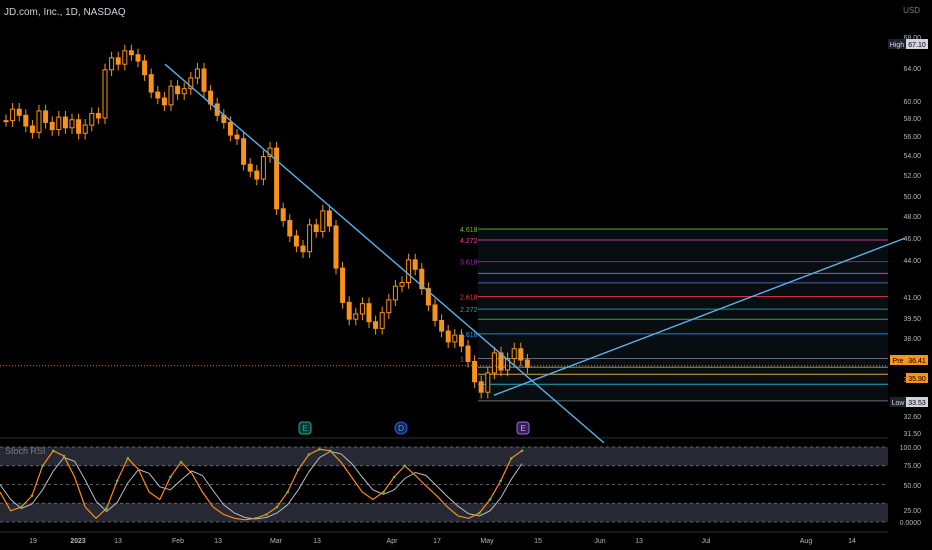 This screenshot has width=932, height=550. I want to click on svg-text: E, so click(304, 428).